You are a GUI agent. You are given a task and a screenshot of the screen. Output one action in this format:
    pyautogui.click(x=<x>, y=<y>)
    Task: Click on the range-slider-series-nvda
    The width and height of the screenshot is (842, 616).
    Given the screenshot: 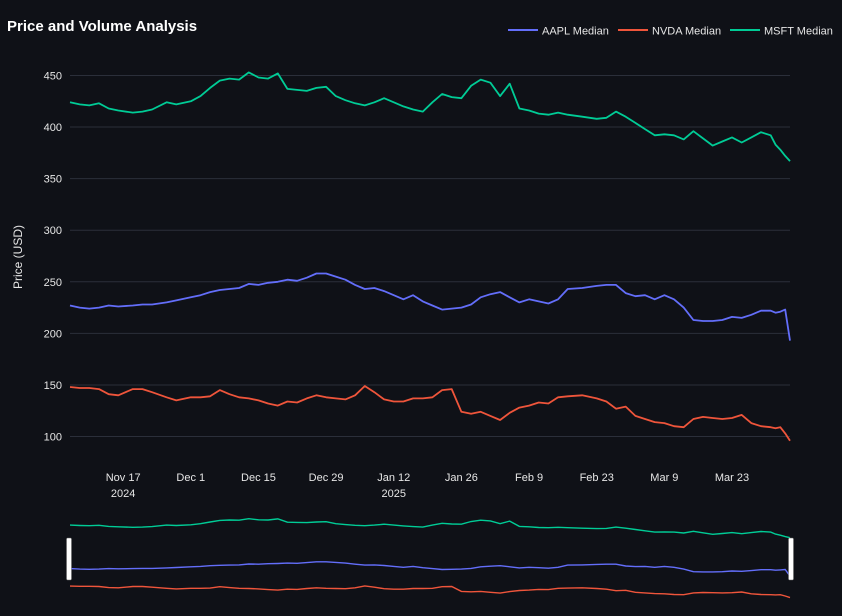 What is the action you would take?
    pyautogui.click(x=430, y=592)
    